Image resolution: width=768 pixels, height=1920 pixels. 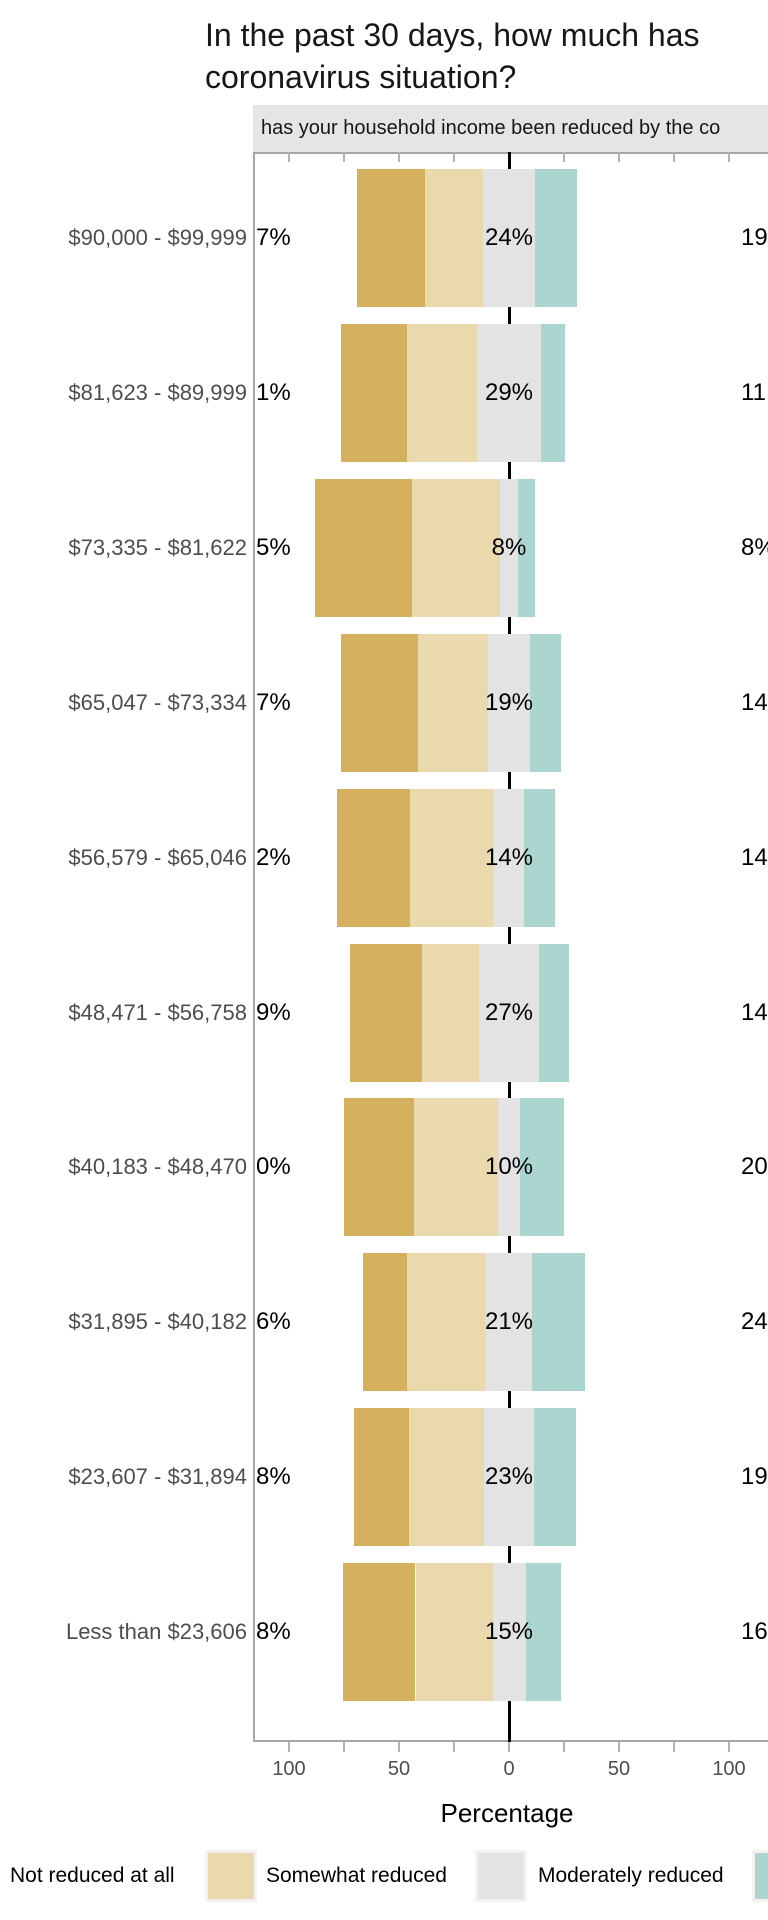 I want to click on category-label: $56,579 - $65,046, so click(x=157, y=857).